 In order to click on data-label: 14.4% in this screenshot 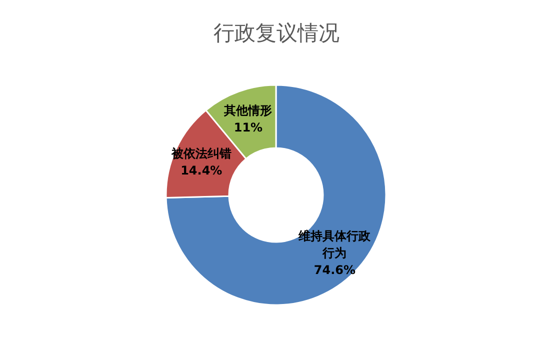, I will do `click(201, 171)`.